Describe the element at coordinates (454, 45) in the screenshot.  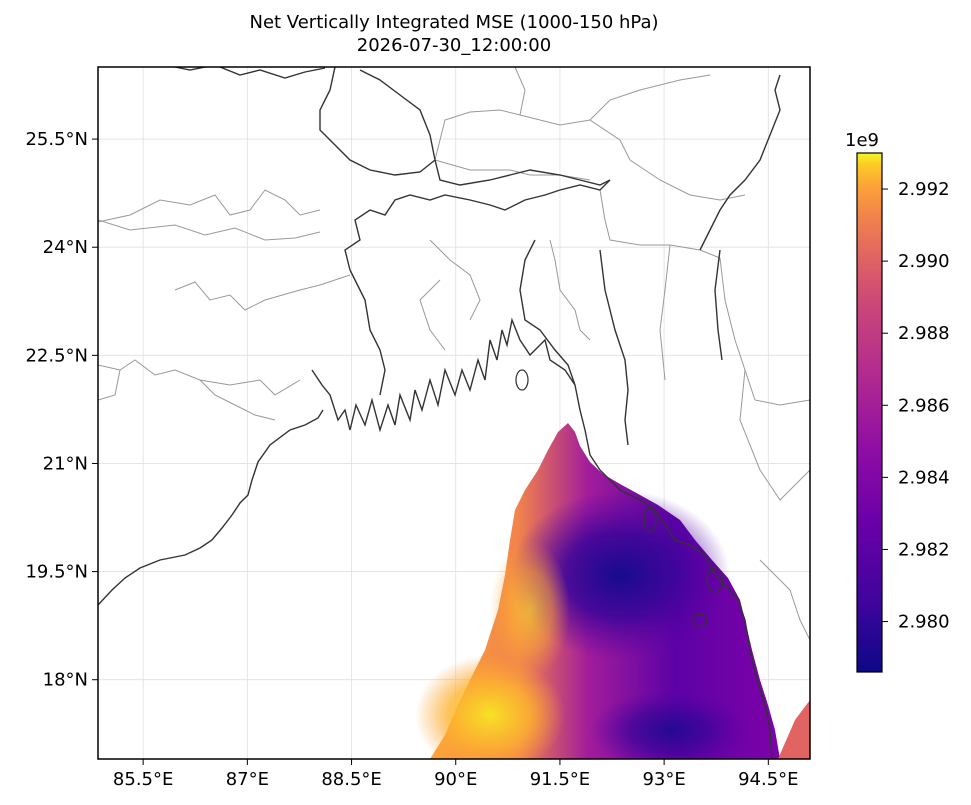
I see `map-subtitle: 2026-07-30_12:00:00` at that location.